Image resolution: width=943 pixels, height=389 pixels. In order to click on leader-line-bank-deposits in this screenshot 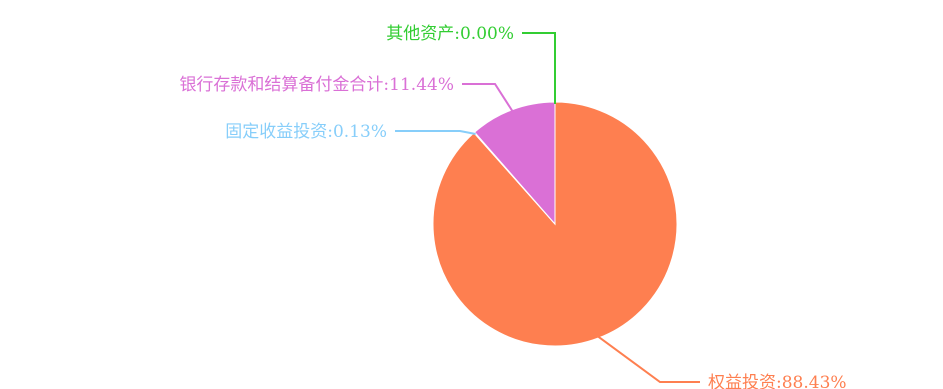, I will do `click(488, 98)`.